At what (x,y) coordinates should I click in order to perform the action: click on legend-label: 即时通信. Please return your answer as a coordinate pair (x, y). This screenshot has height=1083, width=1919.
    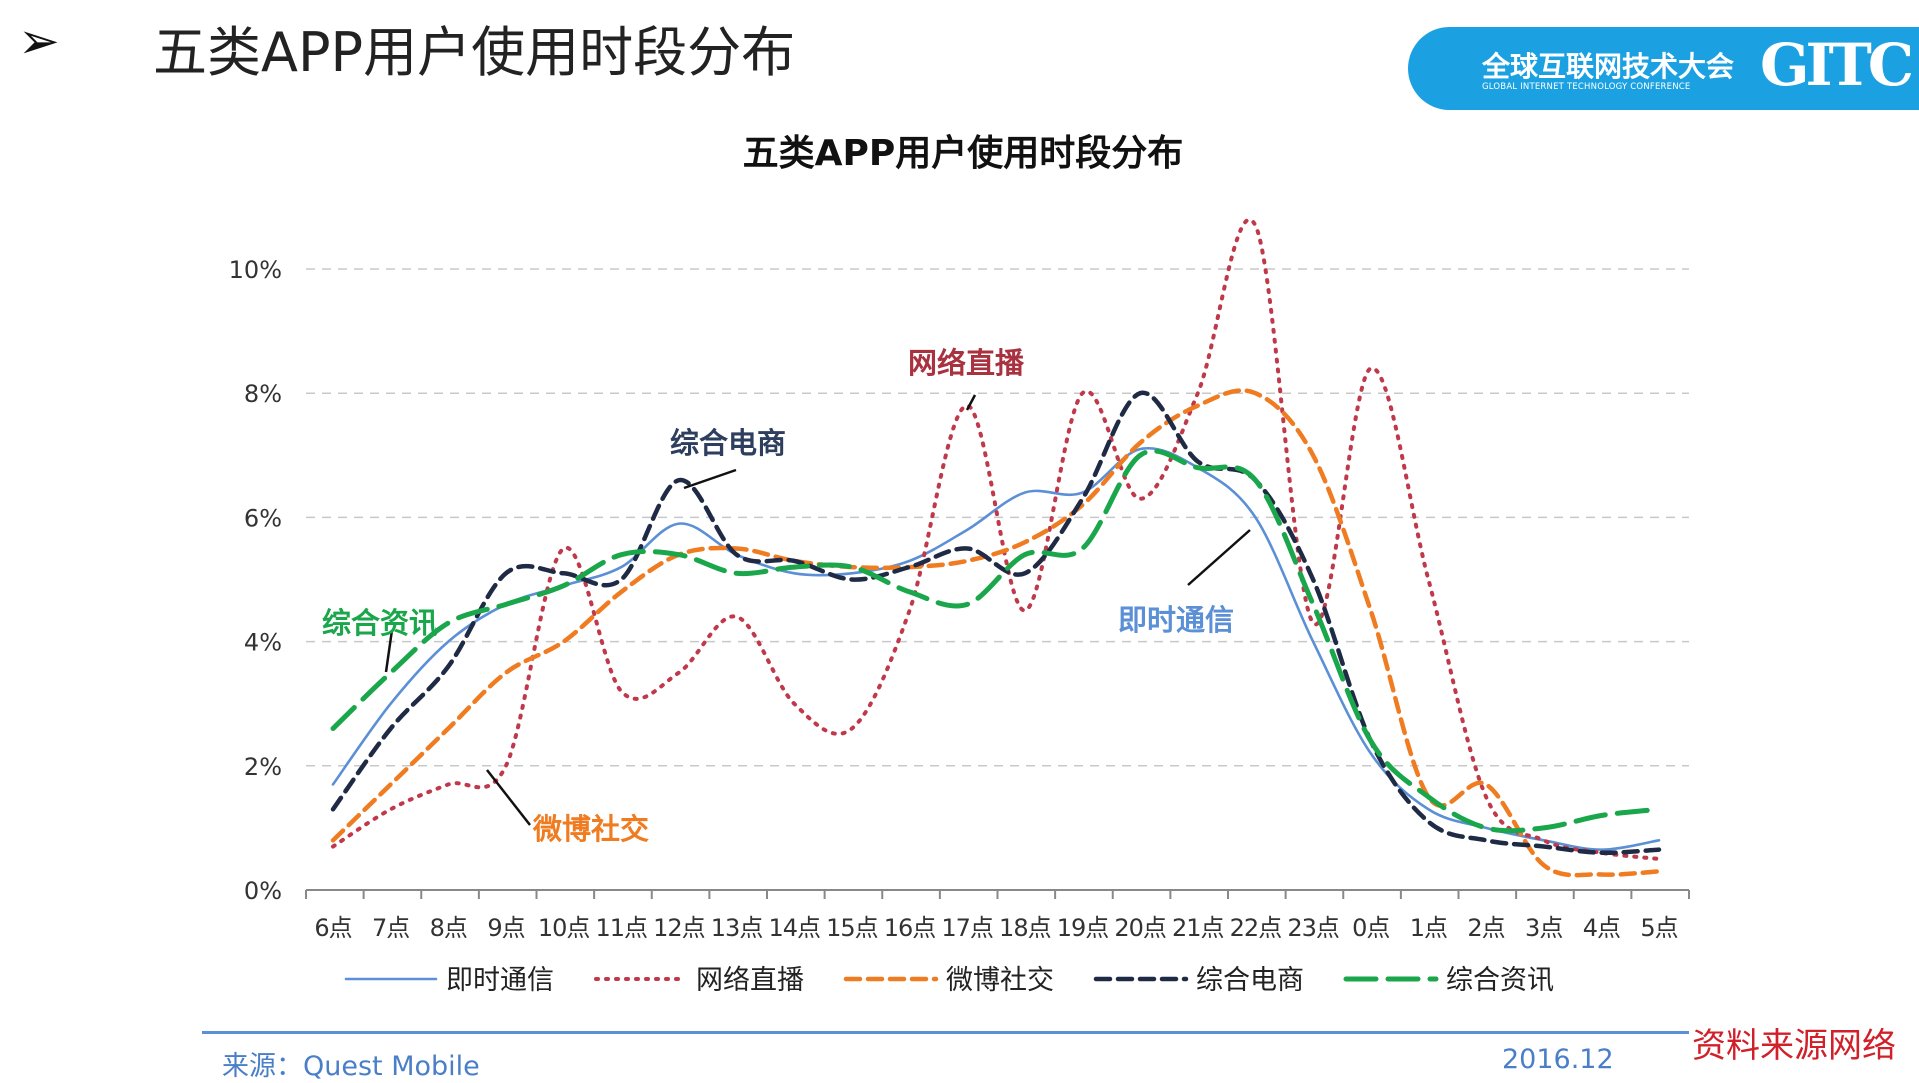
    Looking at the image, I should click on (500, 980).